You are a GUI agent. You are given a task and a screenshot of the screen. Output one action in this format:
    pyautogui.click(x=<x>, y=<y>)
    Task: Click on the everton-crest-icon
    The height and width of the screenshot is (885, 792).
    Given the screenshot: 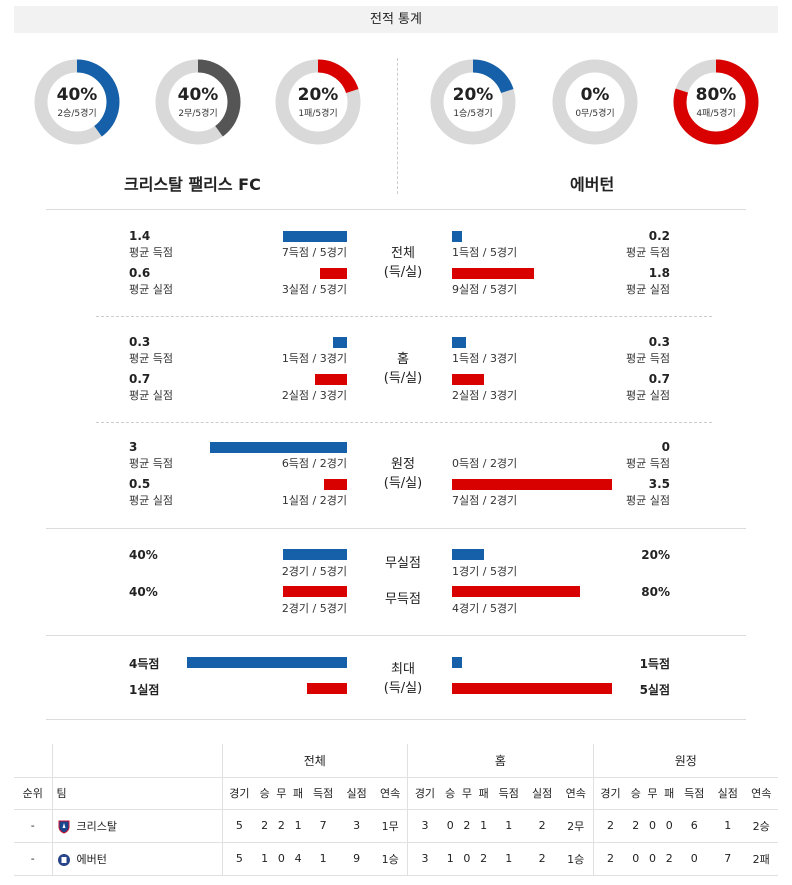 What is the action you would take?
    pyautogui.click(x=63, y=859)
    